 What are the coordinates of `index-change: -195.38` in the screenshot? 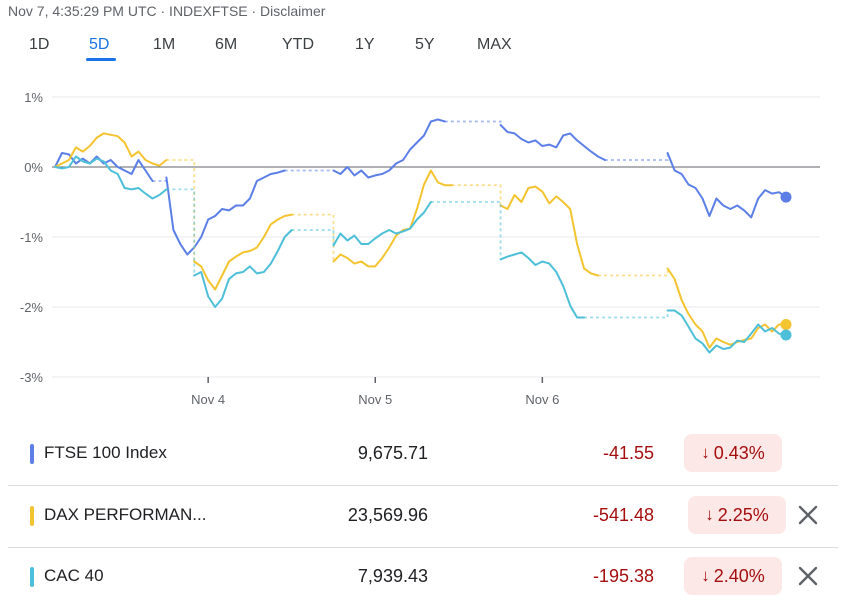 It's located at (623, 576).